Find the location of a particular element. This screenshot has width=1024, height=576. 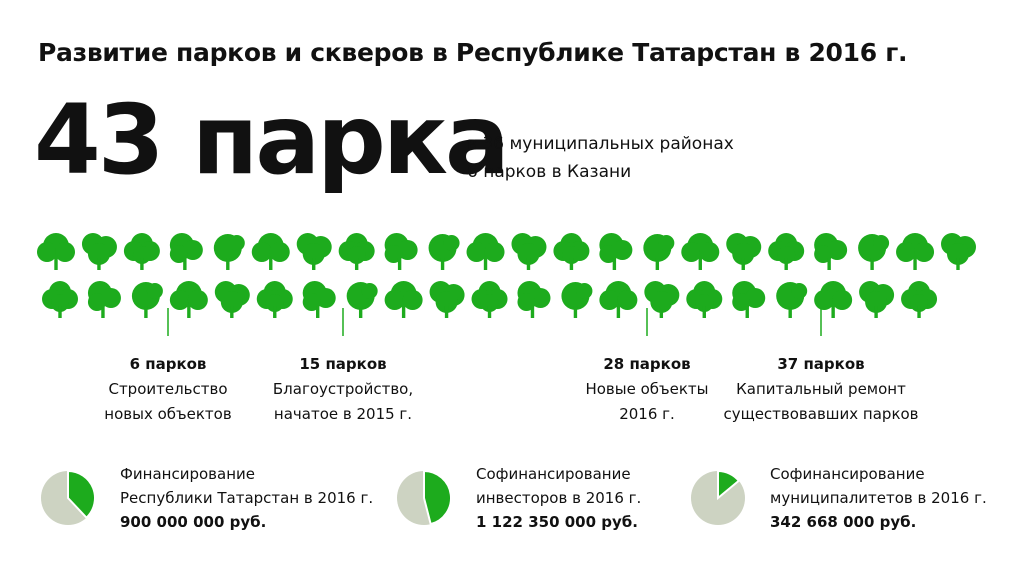

annotation-label: 2016 г. is located at coordinates (647, 414).